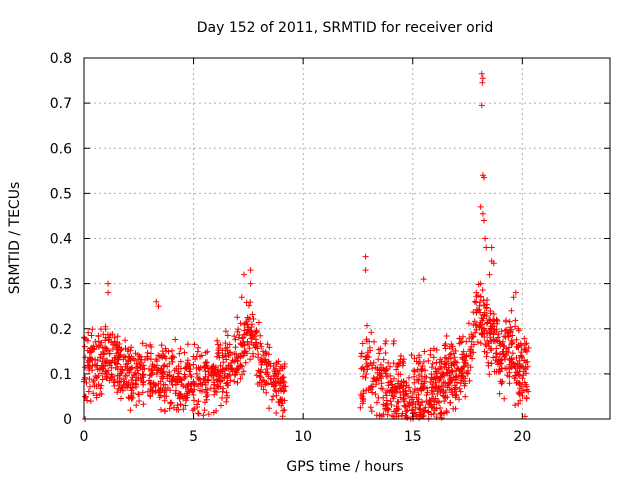 The width and height of the screenshot is (640, 480). Describe the element at coordinates (193, 437) in the screenshot. I see `x-tick-label: 5` at that location.